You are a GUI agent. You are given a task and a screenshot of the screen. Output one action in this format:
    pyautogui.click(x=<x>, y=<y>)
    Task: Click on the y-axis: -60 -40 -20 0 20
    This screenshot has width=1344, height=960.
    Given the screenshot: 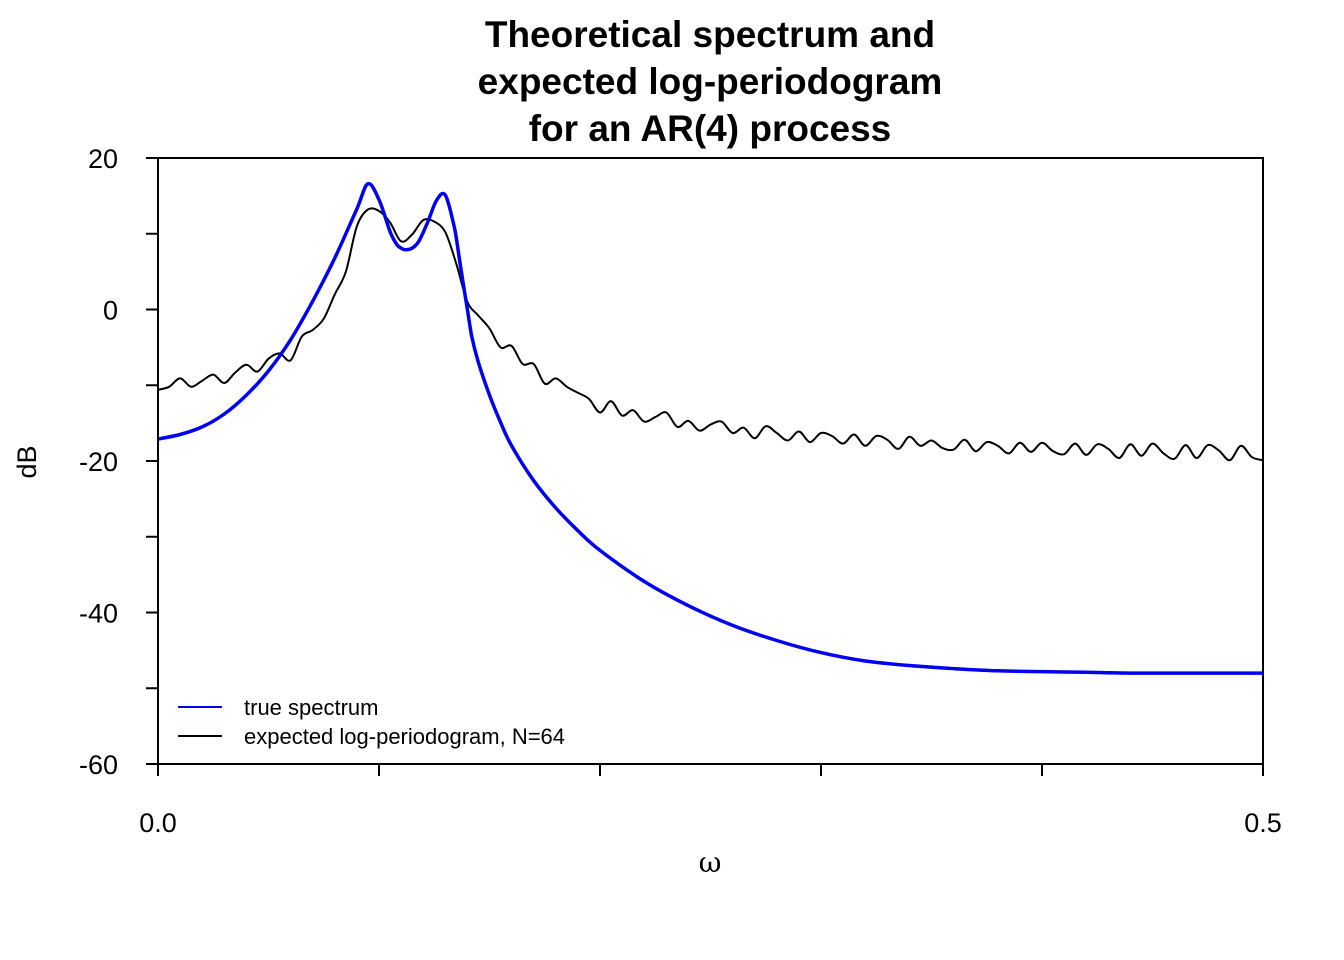 What is the action you would take?
    pyautogui.click(x=119, y=462)
    